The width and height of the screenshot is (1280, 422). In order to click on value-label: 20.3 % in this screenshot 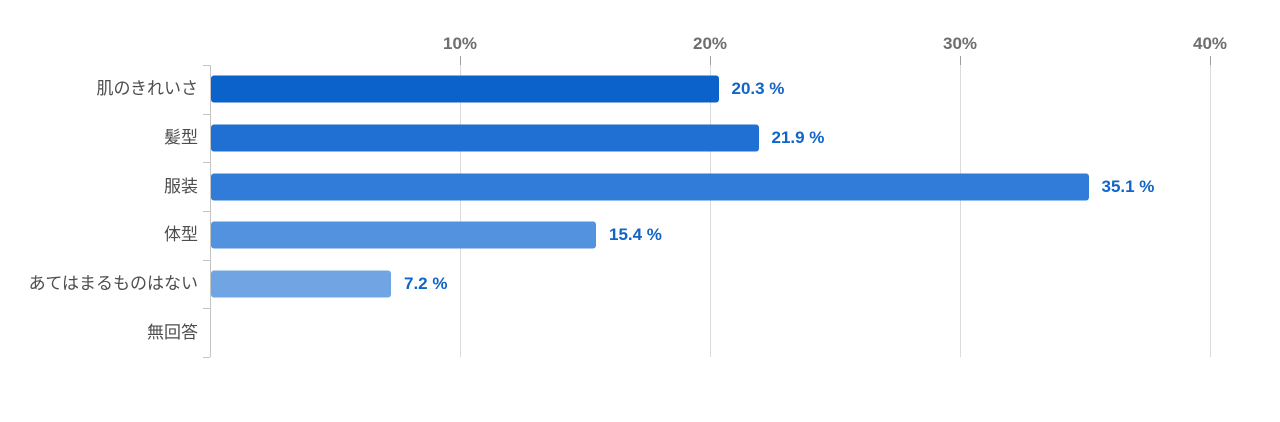, I will do `click(758, 89)`.